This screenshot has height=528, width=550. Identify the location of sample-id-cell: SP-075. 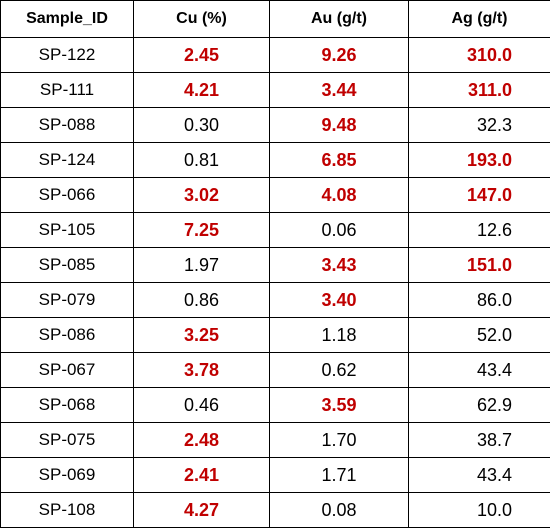
(67, 440).